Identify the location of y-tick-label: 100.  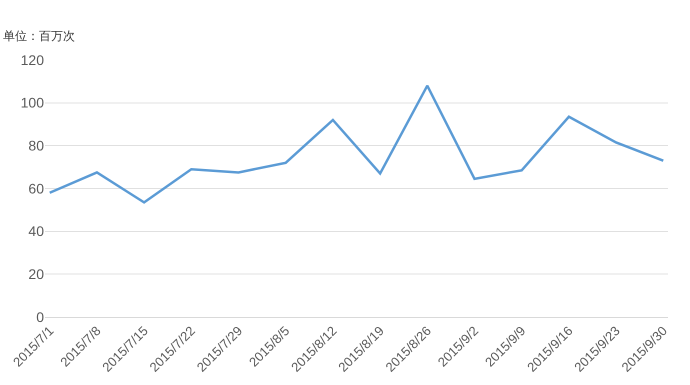
(32, 102).